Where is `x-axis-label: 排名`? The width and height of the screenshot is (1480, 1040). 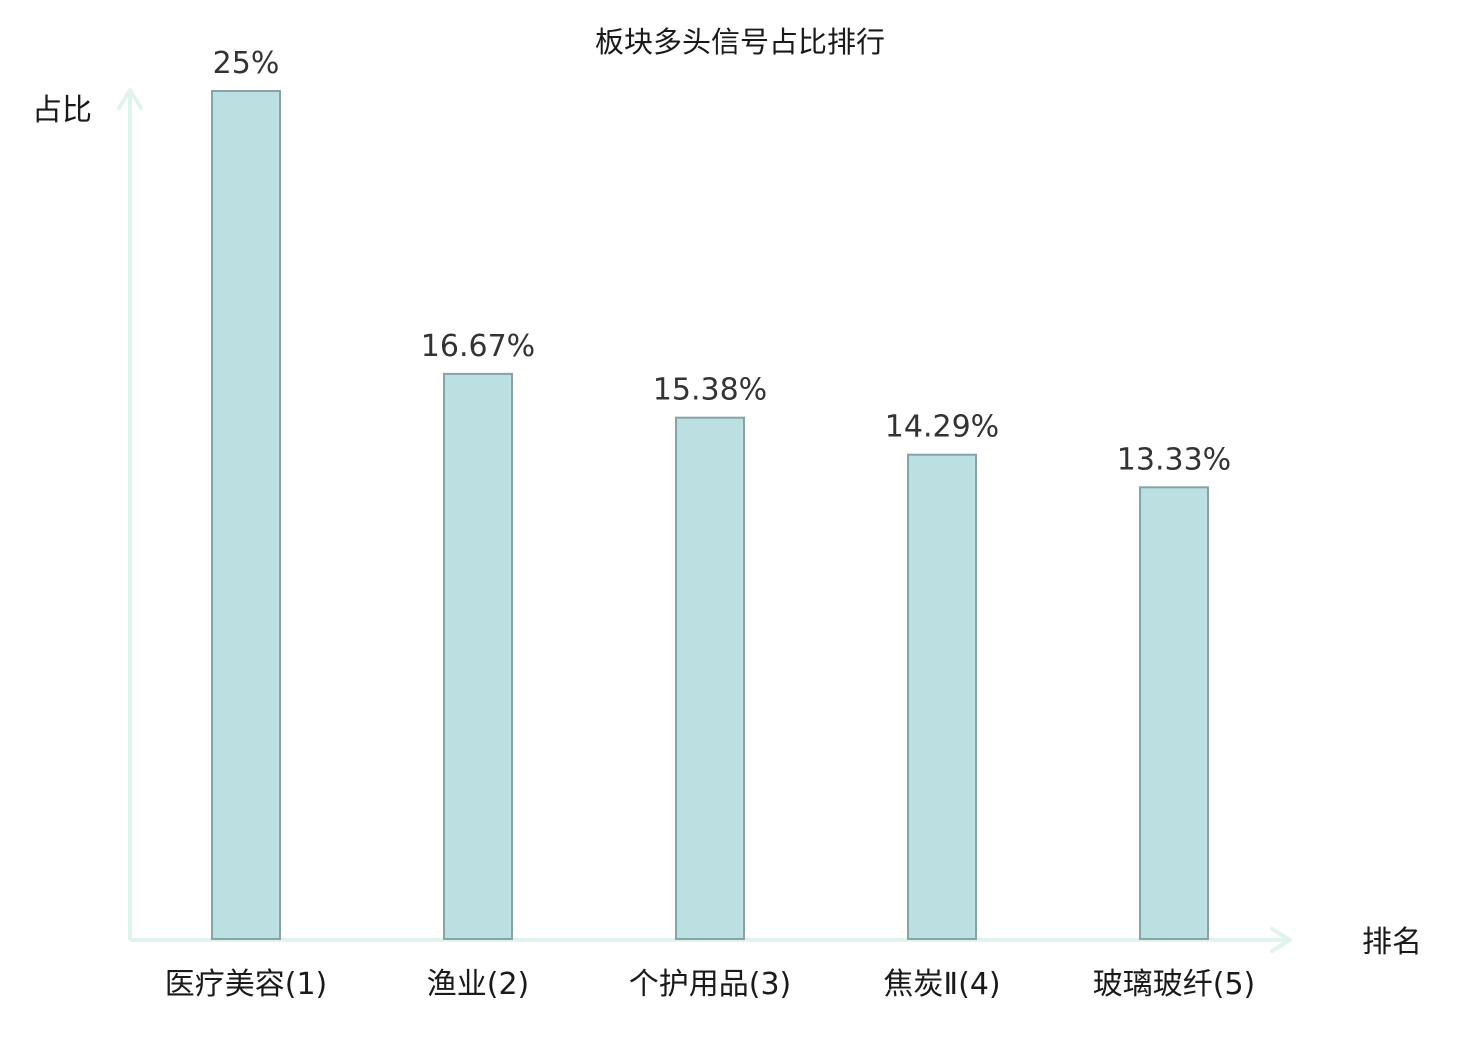 x-axis-label: 排名 is located at coordinates (1392, 942).